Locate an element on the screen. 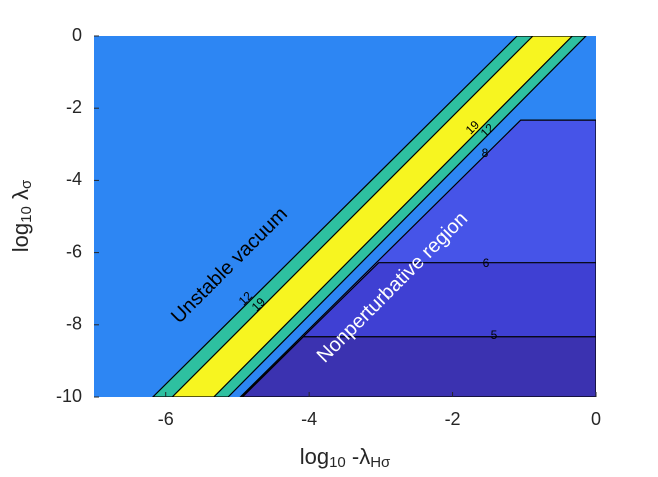 The width and height of the screenshot is (658, 477). x-tick-label: -6 is located at coordinates (166, 419).